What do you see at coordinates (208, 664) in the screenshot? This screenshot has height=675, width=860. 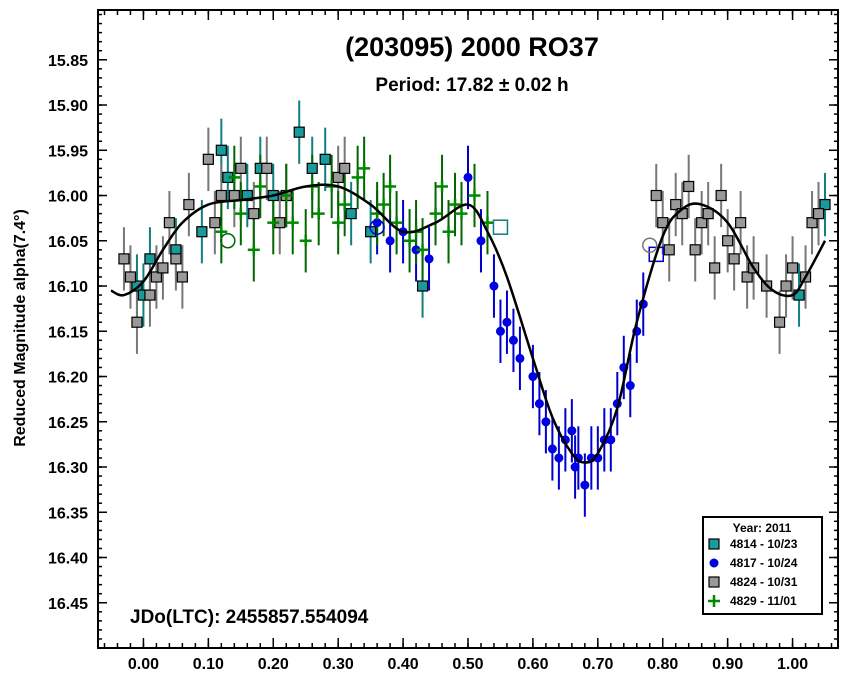 I see `x-tick-label: 0.10` at bounding box center [208, 664].